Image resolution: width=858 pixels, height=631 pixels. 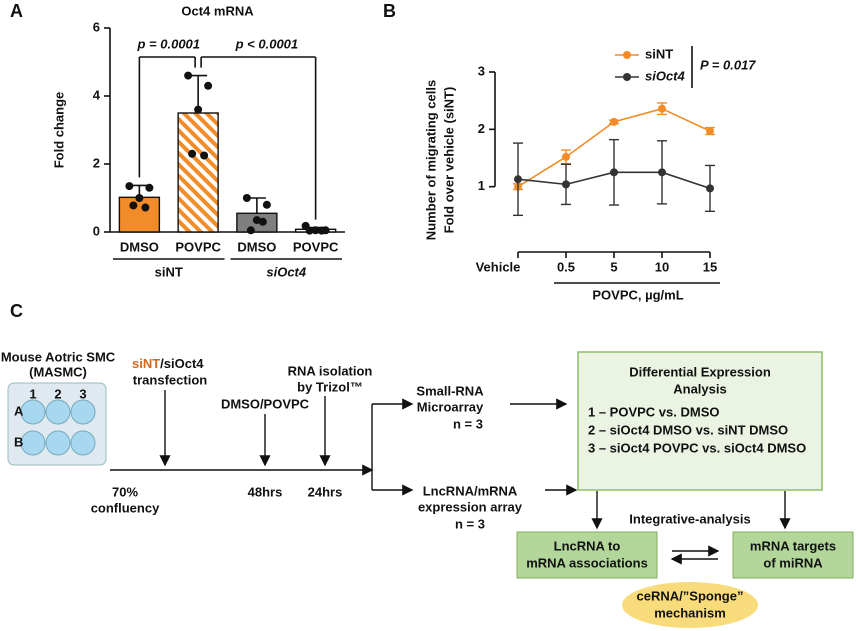 What do you see at coordinates (217, 10) in the screenshot?
I see `chart-title: Oct4 mRNA` at bounding box center [217, 10].